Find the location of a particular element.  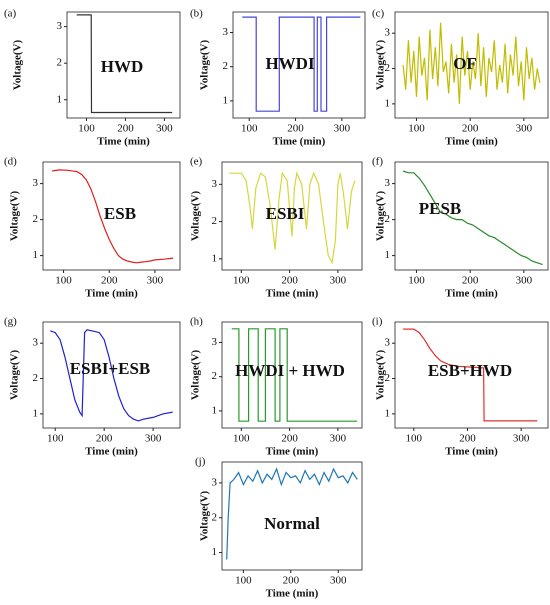

panel-label: (h) is located at coordinates (196, 322).